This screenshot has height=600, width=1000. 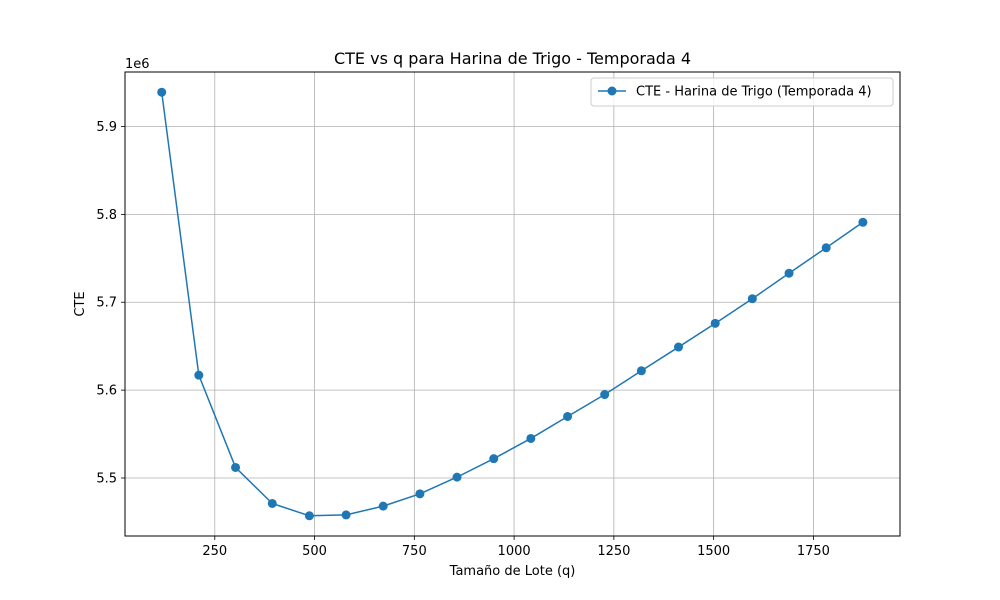 I want to click on y-tick-label: 5.5, so click(x=106, y=479).